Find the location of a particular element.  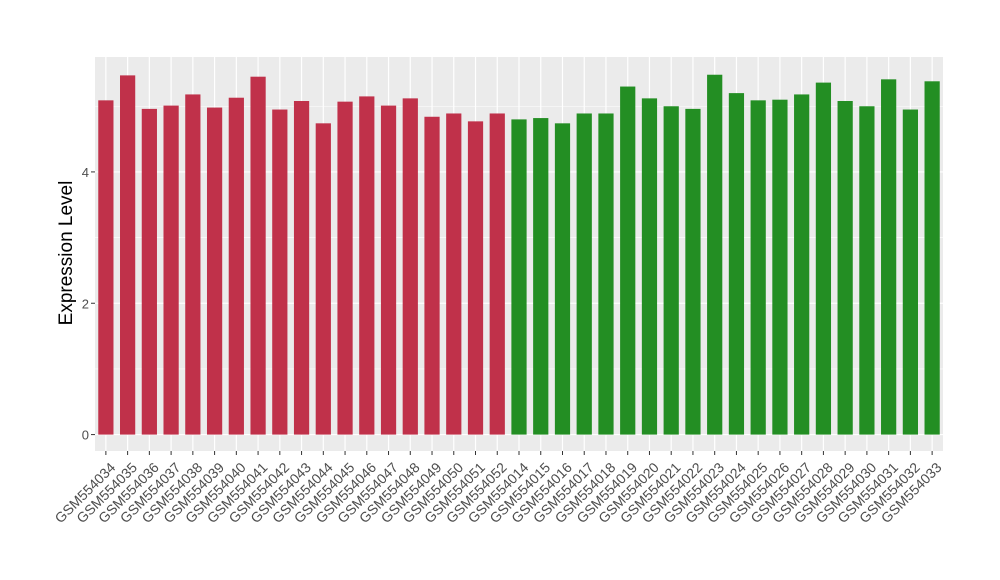

y-axis: 0 2 4 is located at coordinates (88, 304).